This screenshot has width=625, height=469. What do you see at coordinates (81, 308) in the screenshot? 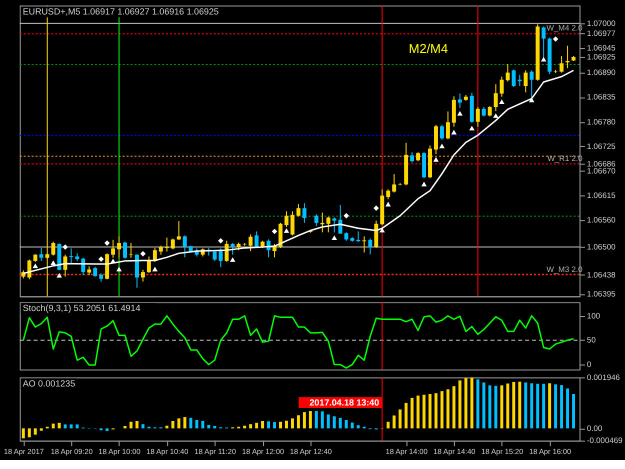
I see `chart-title: Stoch(9,3,1) 53.2051 61.4914` at bounding box center [81, 308].